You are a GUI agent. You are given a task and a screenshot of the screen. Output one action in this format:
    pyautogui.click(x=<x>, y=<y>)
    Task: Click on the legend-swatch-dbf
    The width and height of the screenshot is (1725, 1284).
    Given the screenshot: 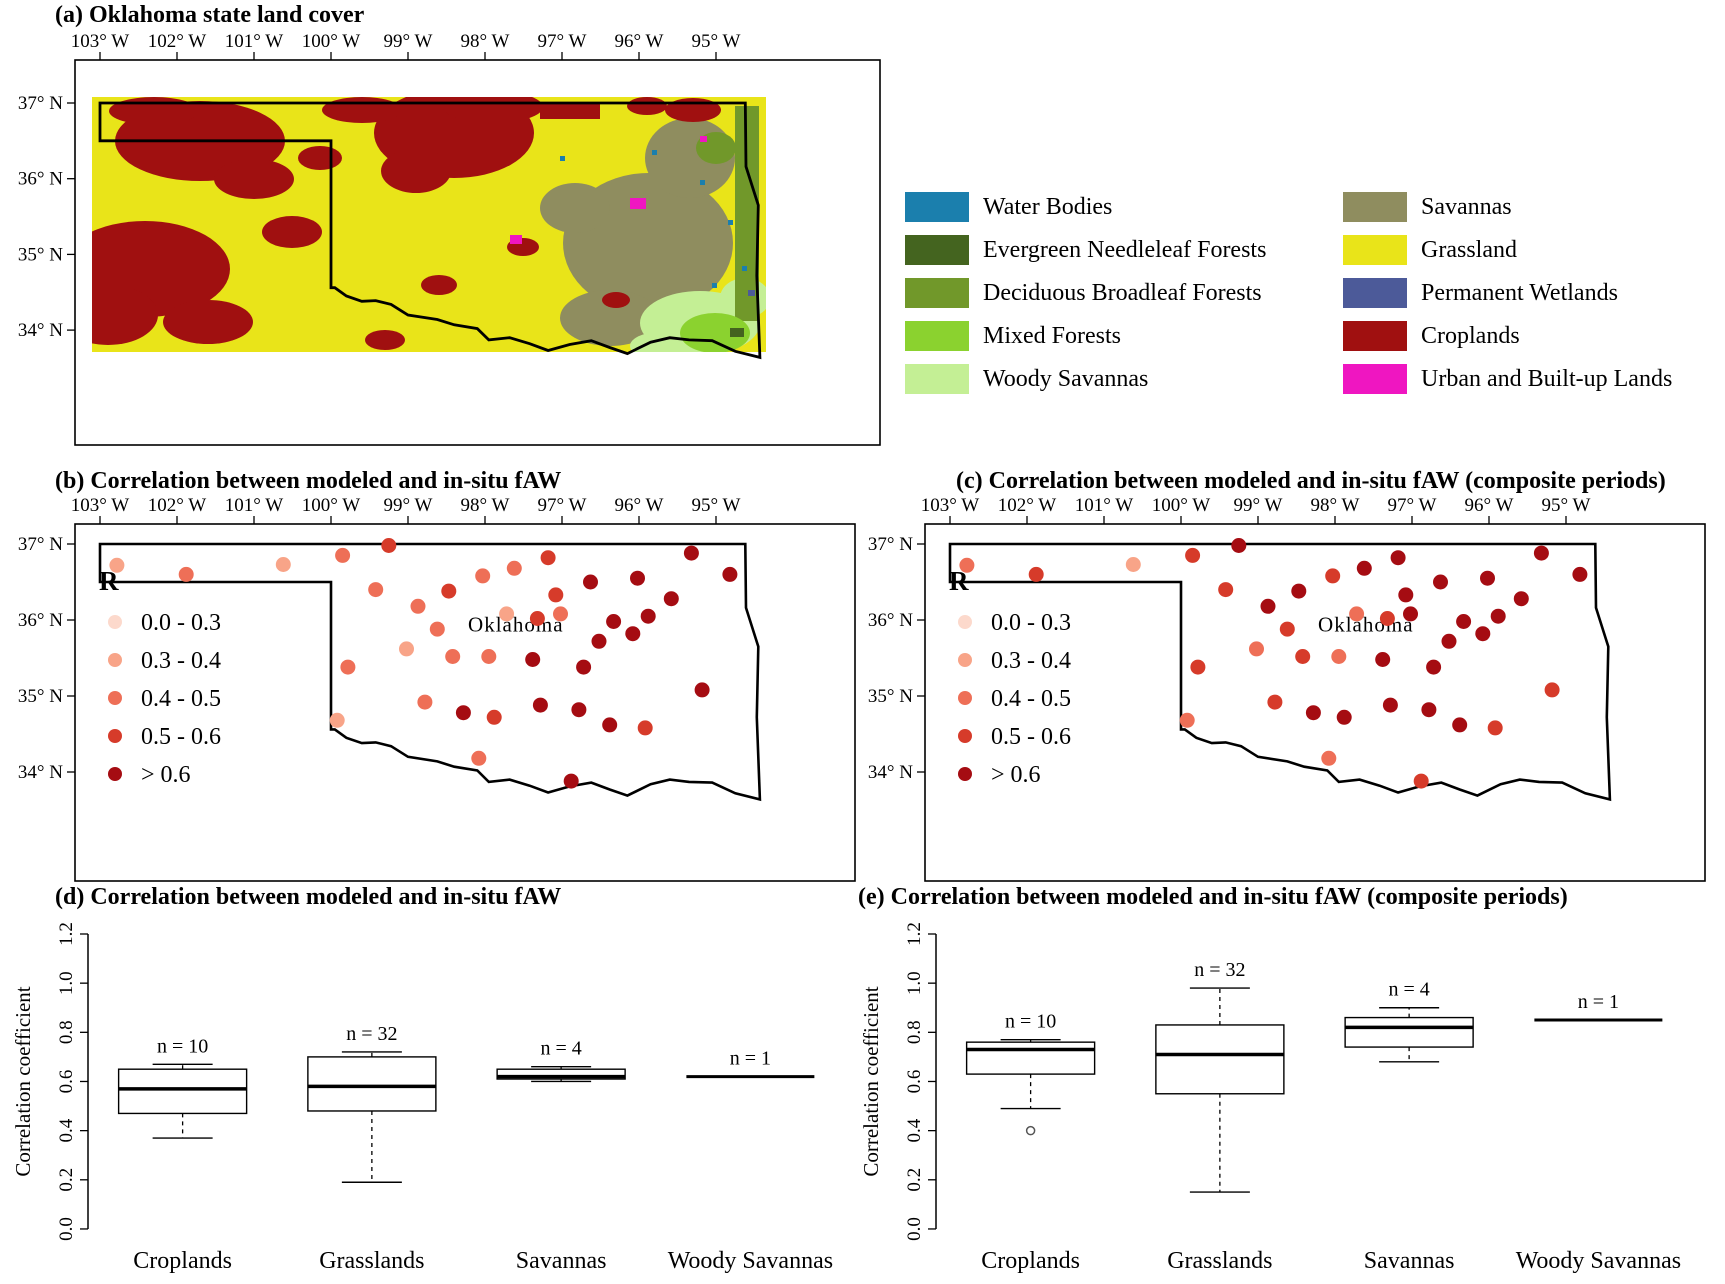 What is the action you would take?
    pyautogui.click(x=937, y=293)
    